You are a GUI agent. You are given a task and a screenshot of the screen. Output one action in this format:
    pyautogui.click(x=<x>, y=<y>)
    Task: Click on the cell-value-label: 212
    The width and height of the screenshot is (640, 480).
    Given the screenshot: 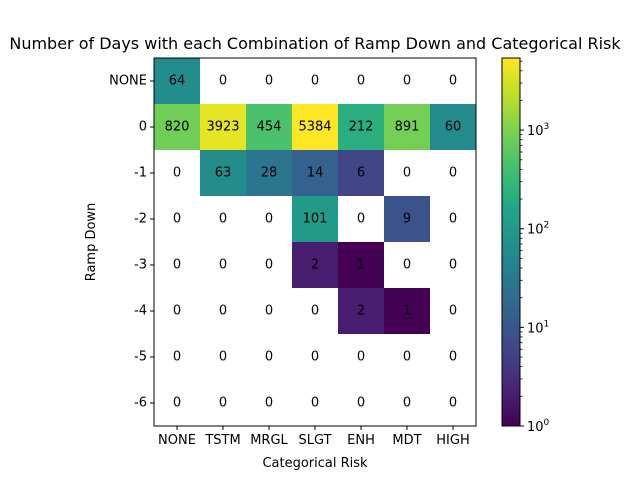 What is the action you would take?
    pyautogui.click(x=361, y=127)
    